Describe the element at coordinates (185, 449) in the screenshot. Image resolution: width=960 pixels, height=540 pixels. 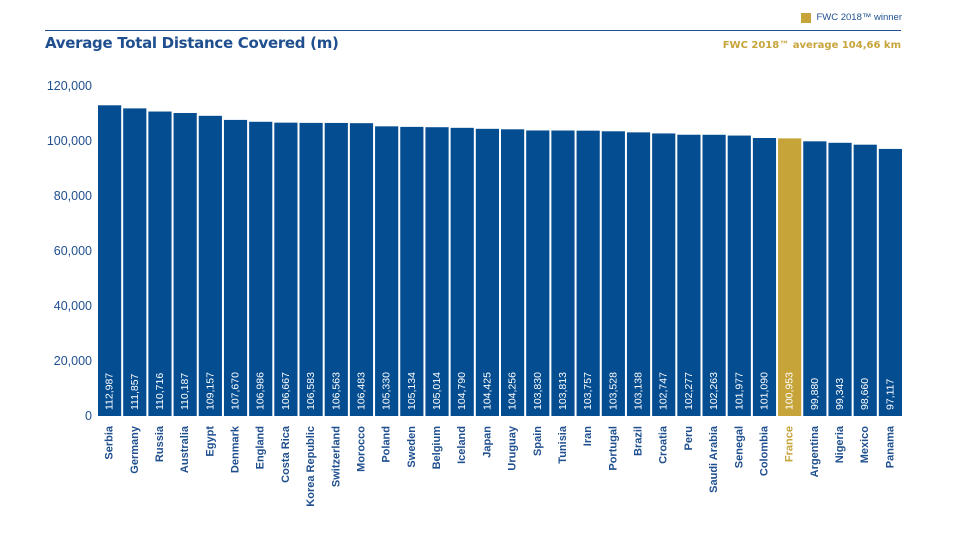
I see `x-tick-label: Australia` at that location.